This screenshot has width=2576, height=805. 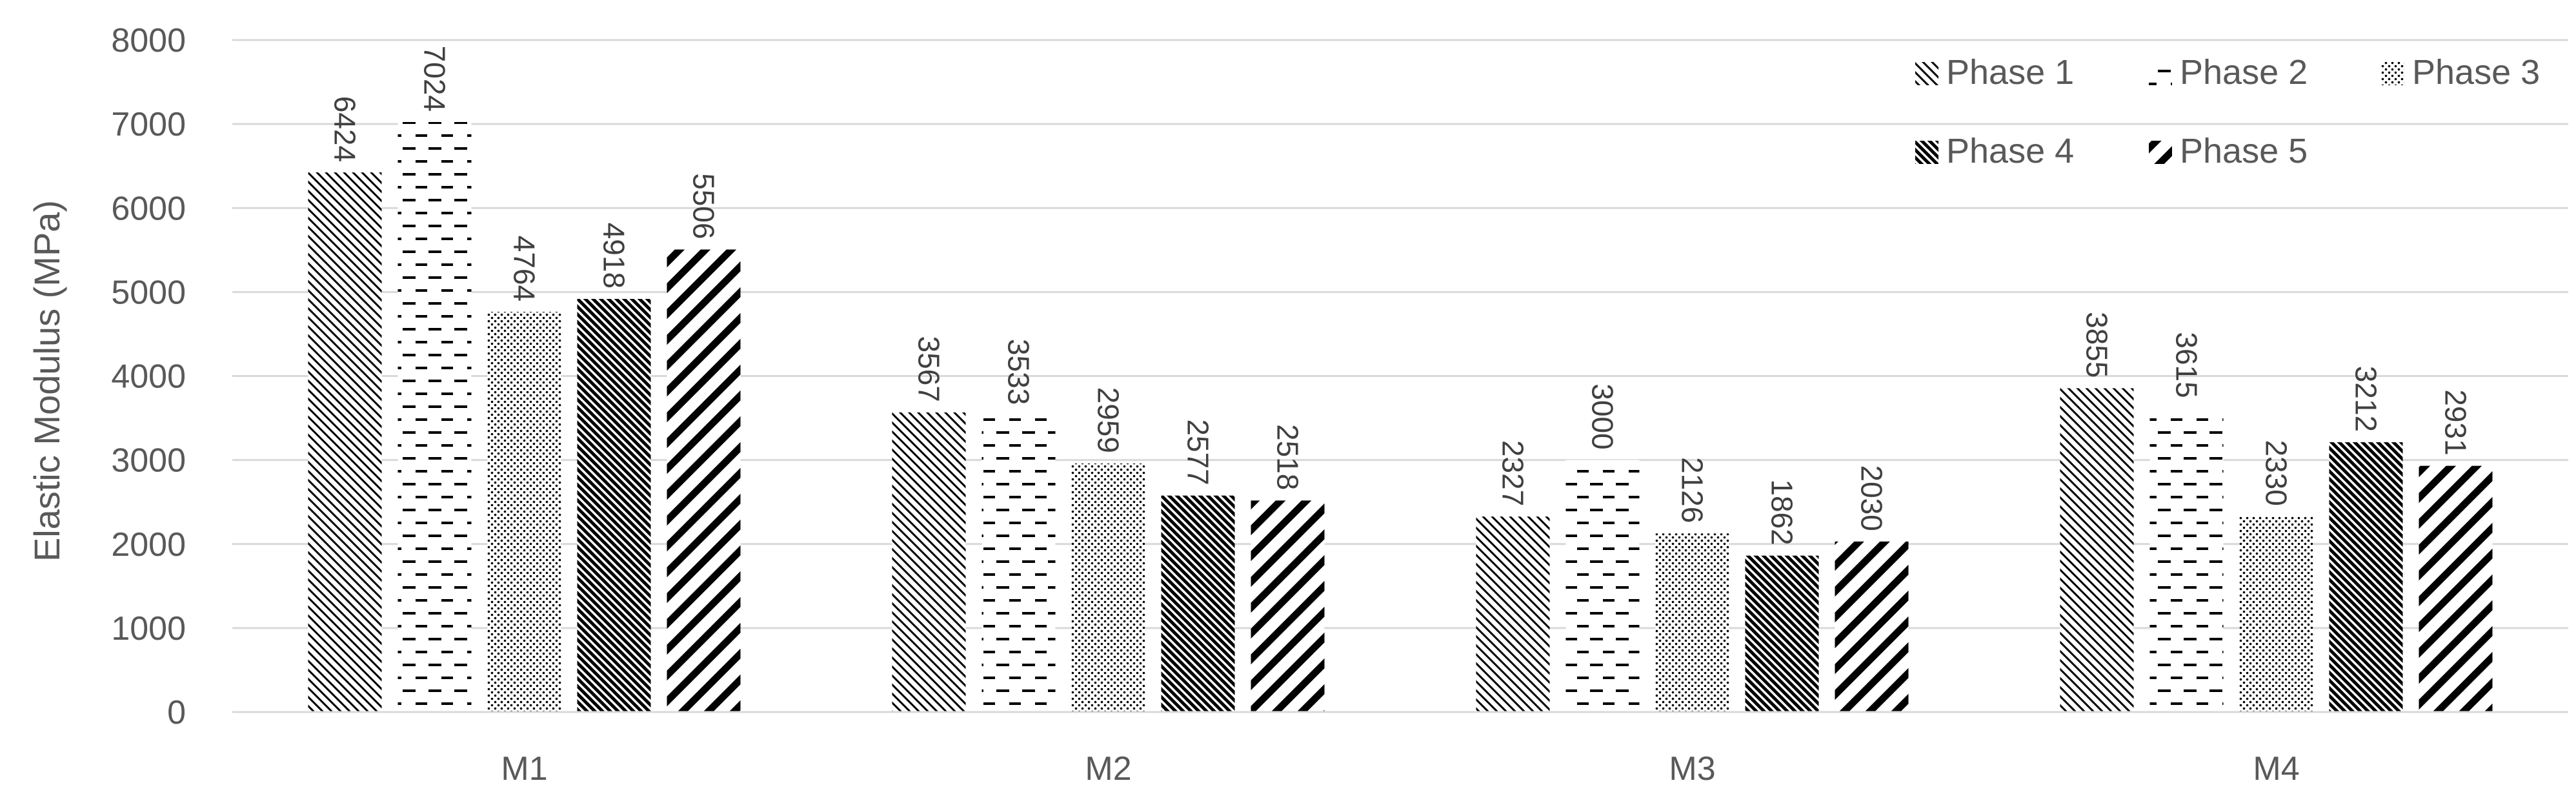 I want to click on data-label: 3212, so click(x=2366, y=399).